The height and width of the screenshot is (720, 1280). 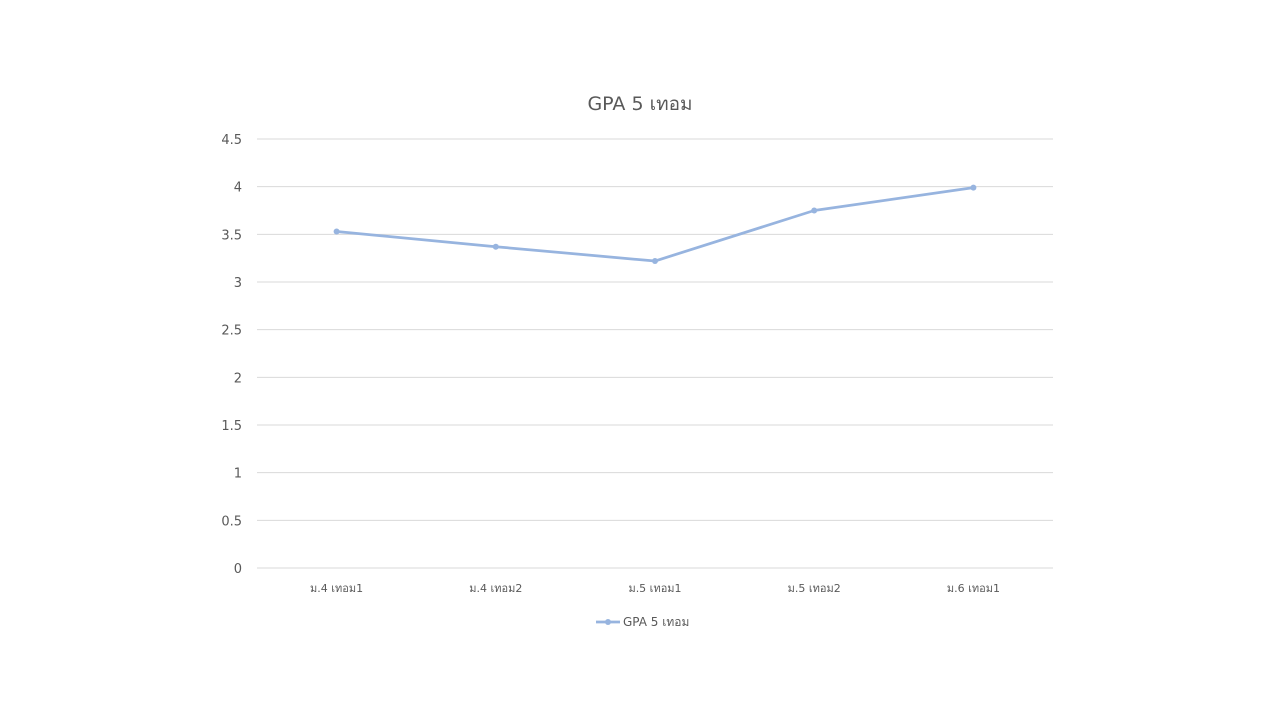 What do you see at coordinates (495, 588) in the screenshot?
I see `x-tick-label: ม.4 เทอม2` at bounding box center [495, 588].